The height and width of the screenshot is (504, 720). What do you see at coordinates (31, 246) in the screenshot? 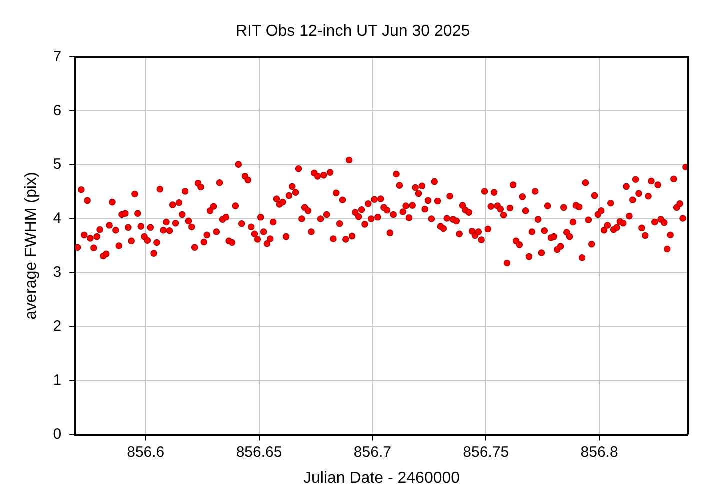
I see `y-axis-title: average FWHM (pix)` at bounding box center [31, 246].